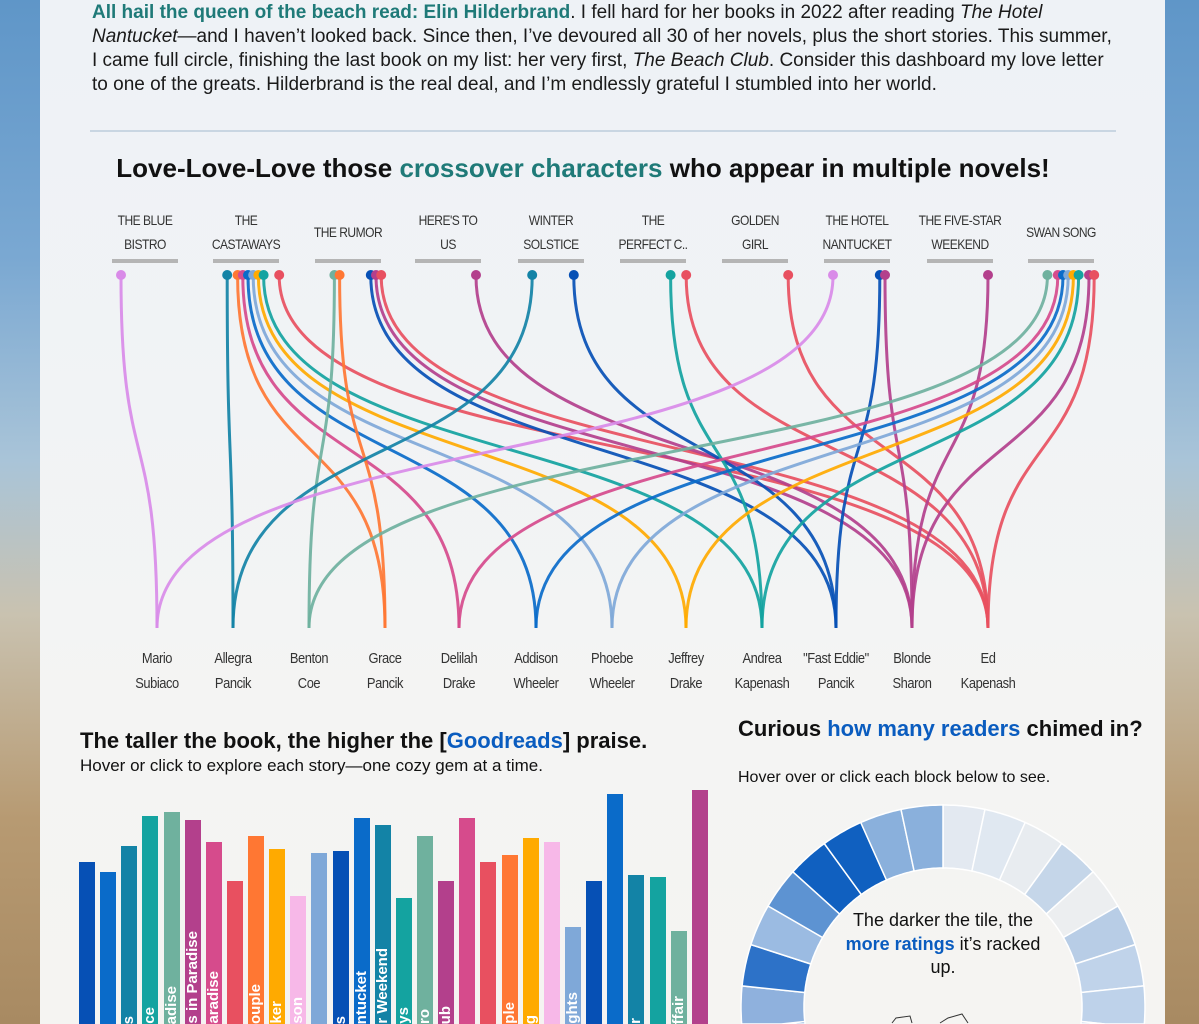  Describe the element at coordinates (145, 232) in the screenshot. I see `book-header: THE BLUE BISTRO` at that location.